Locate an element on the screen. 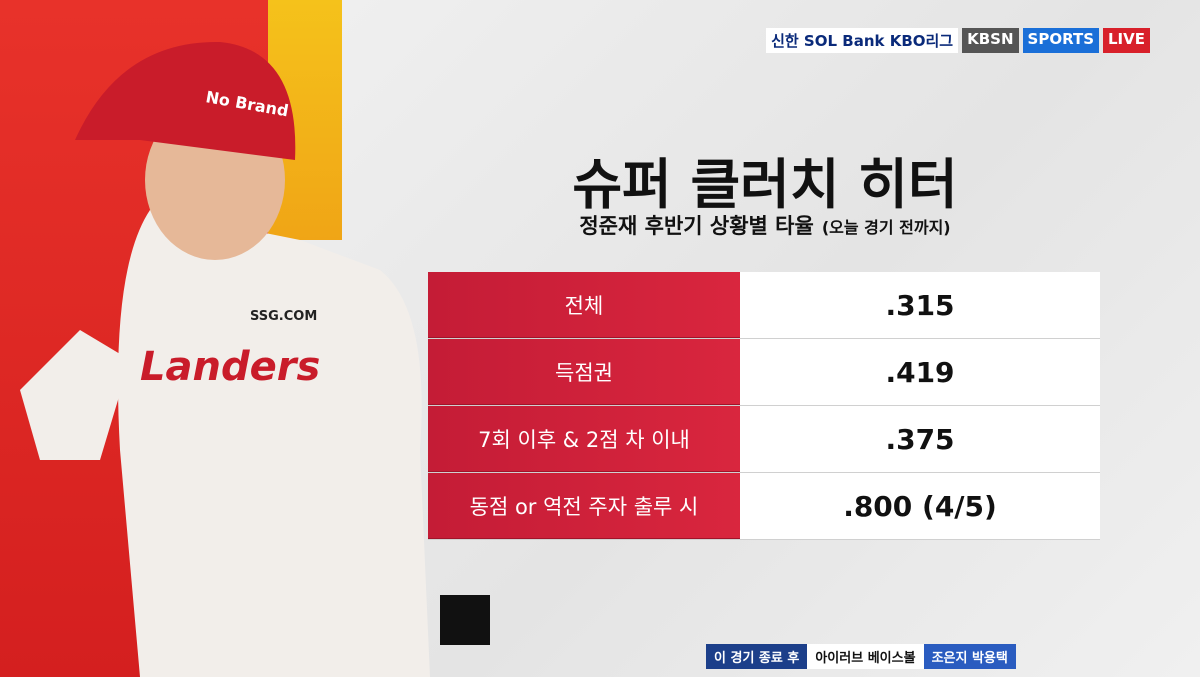  batting-average: .375 is located at coordinates (920, 439).